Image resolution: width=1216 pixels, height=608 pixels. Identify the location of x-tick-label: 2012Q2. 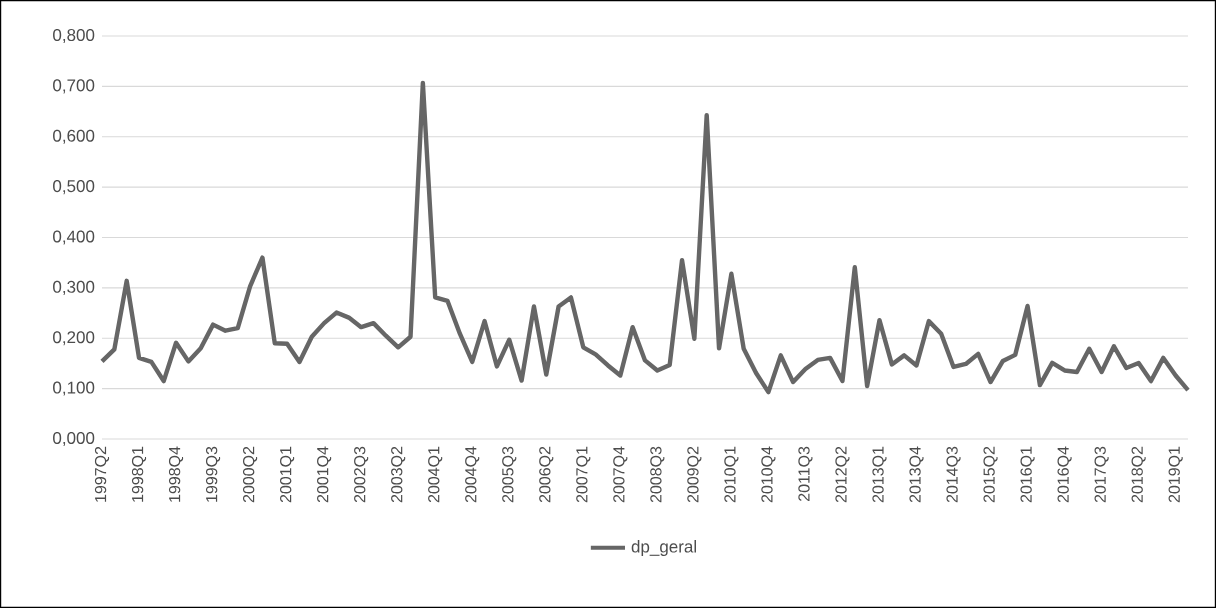
(842, 474).